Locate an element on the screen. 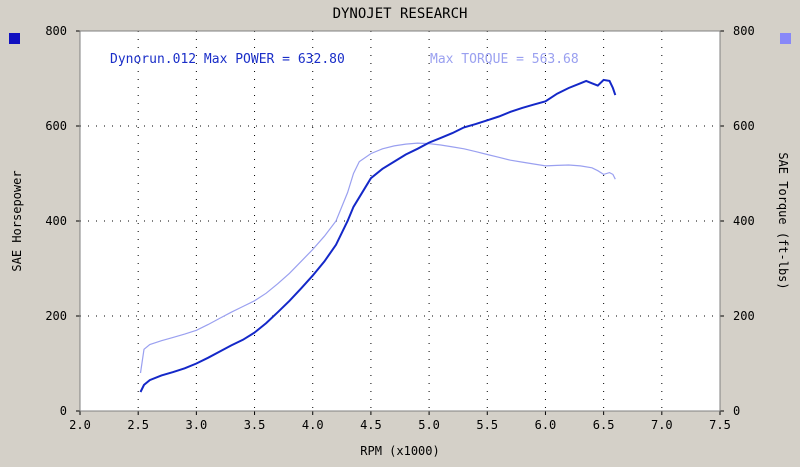 This screenshot has width=800, height=467. x-tick-label: 5.0 is located at coordinates (429, 425).